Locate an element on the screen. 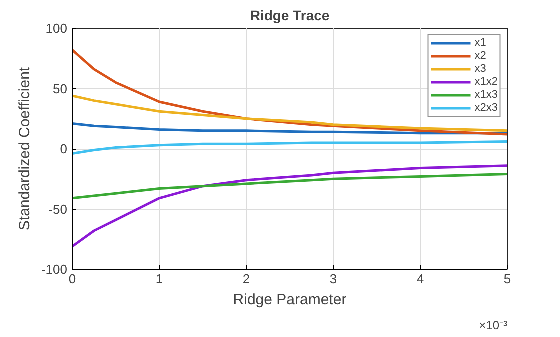  legend-label: x3 is located at coordinates (481, 69).